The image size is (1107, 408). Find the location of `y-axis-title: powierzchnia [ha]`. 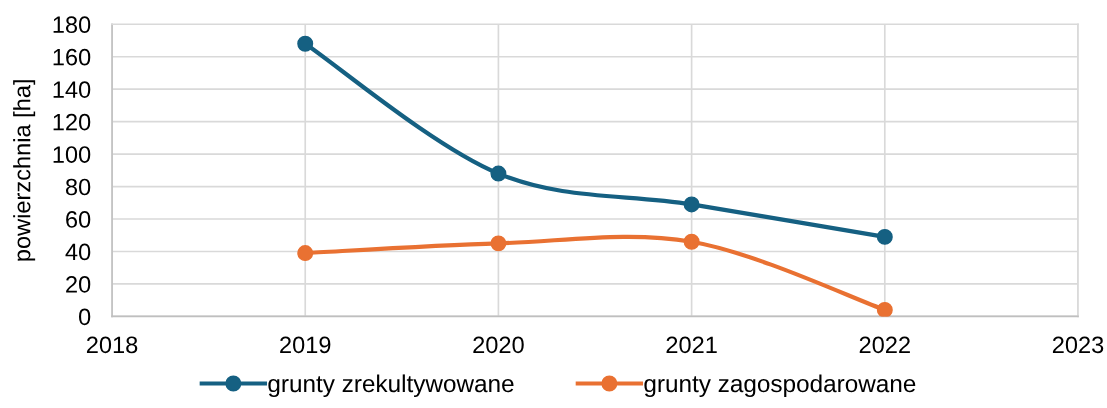

y-axis-title: powierzchnia [ha] is located at coordinates (24, 170).